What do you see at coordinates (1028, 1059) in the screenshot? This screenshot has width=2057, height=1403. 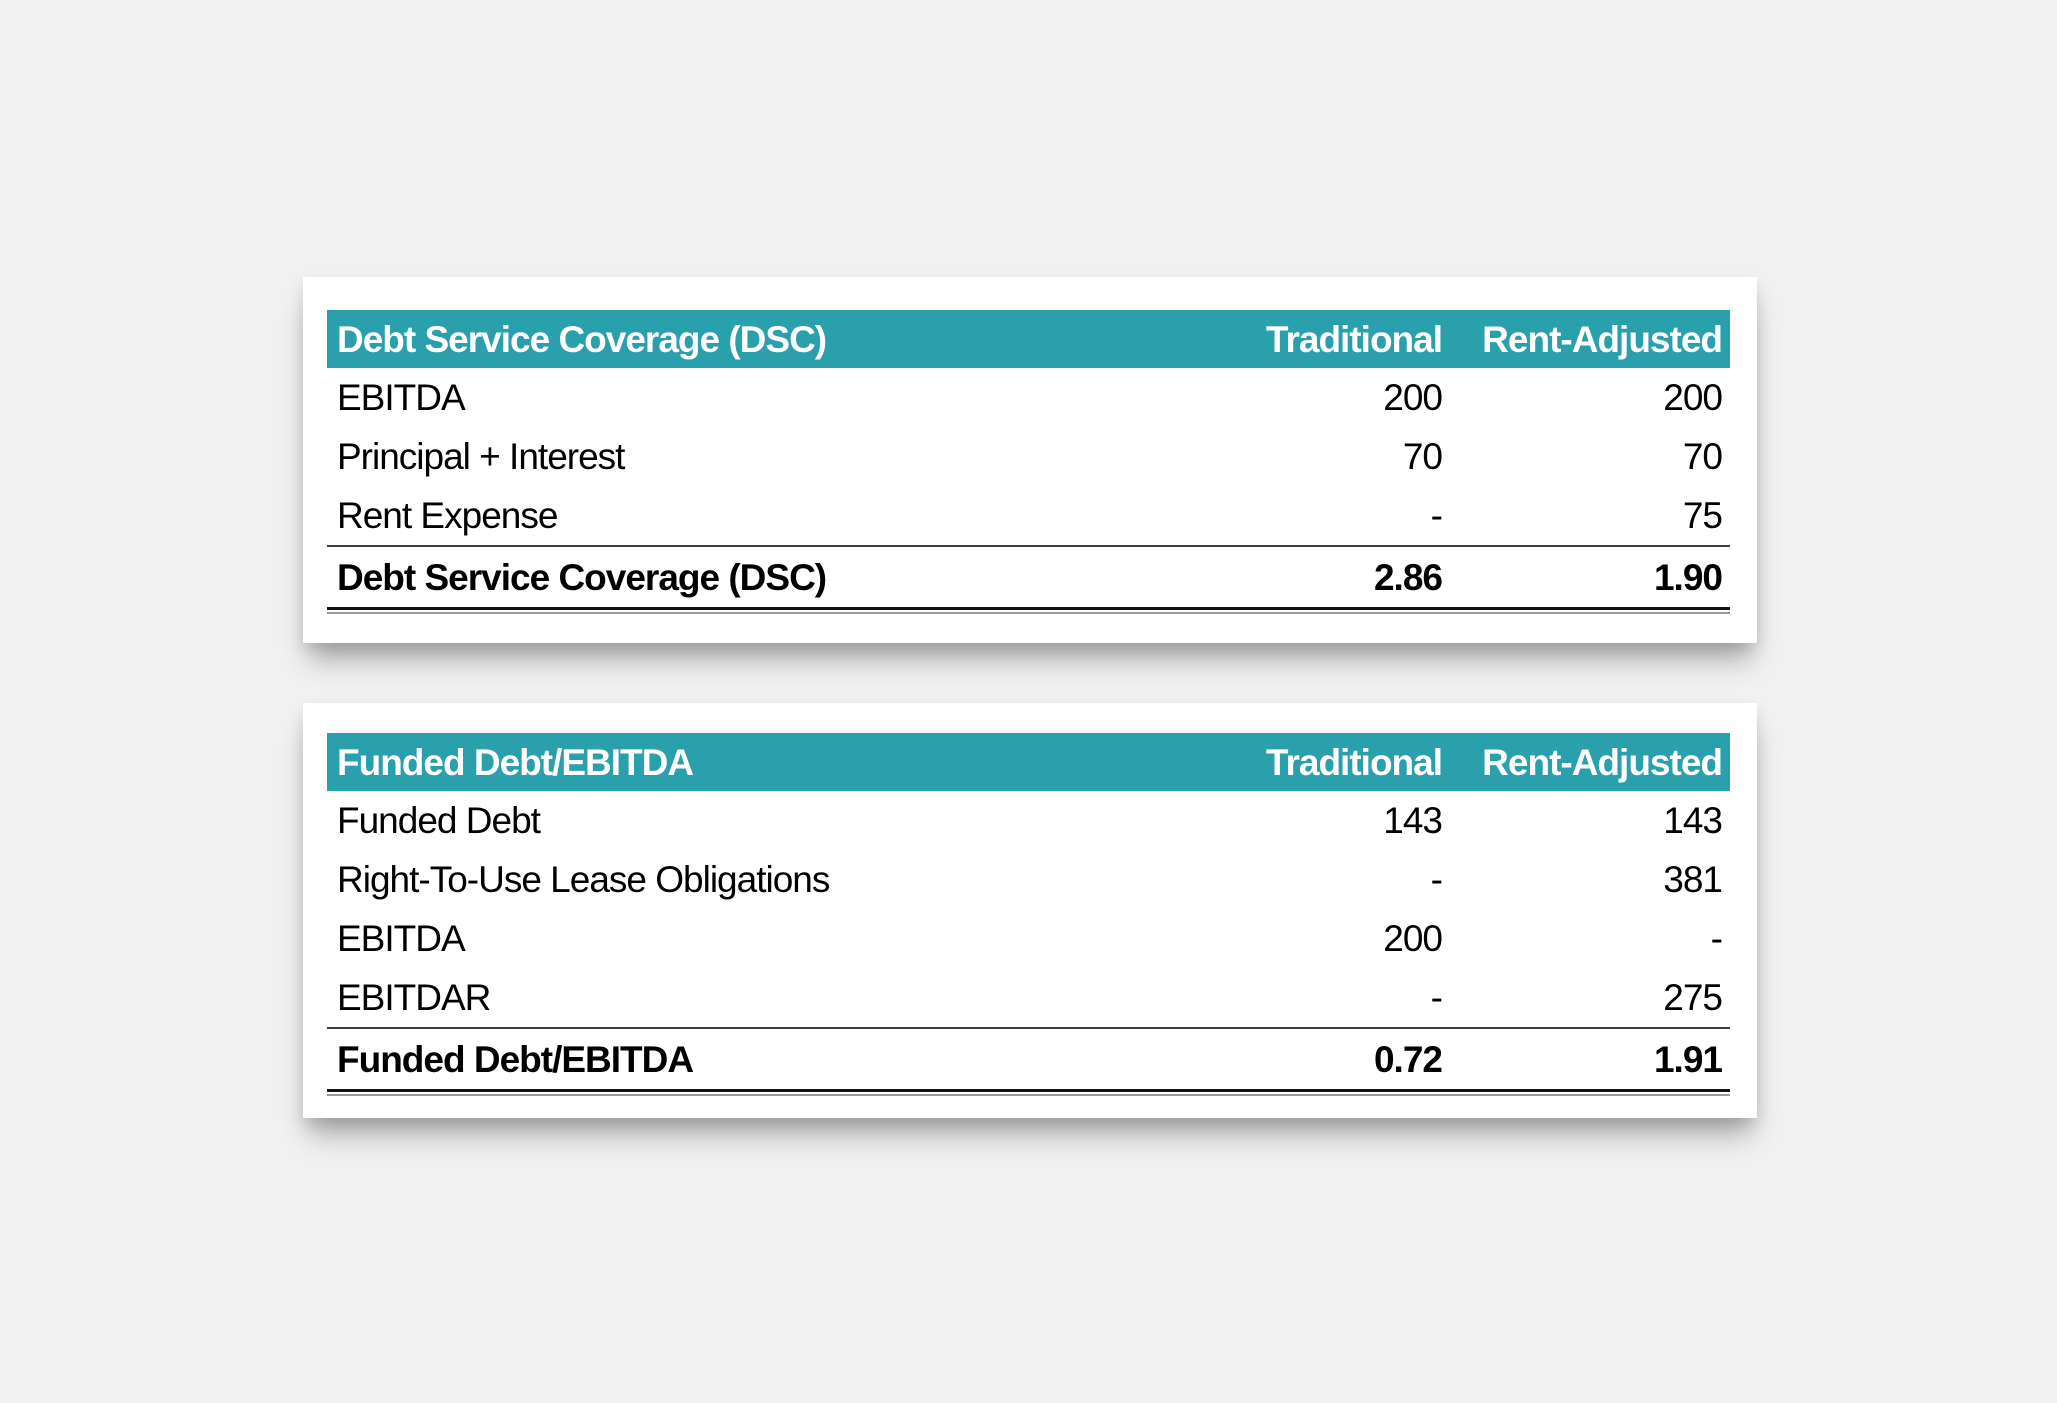 I see `total-row: Funded Debt/EBITDA 0.72 1.91` at bounding box center [1028, 1059].